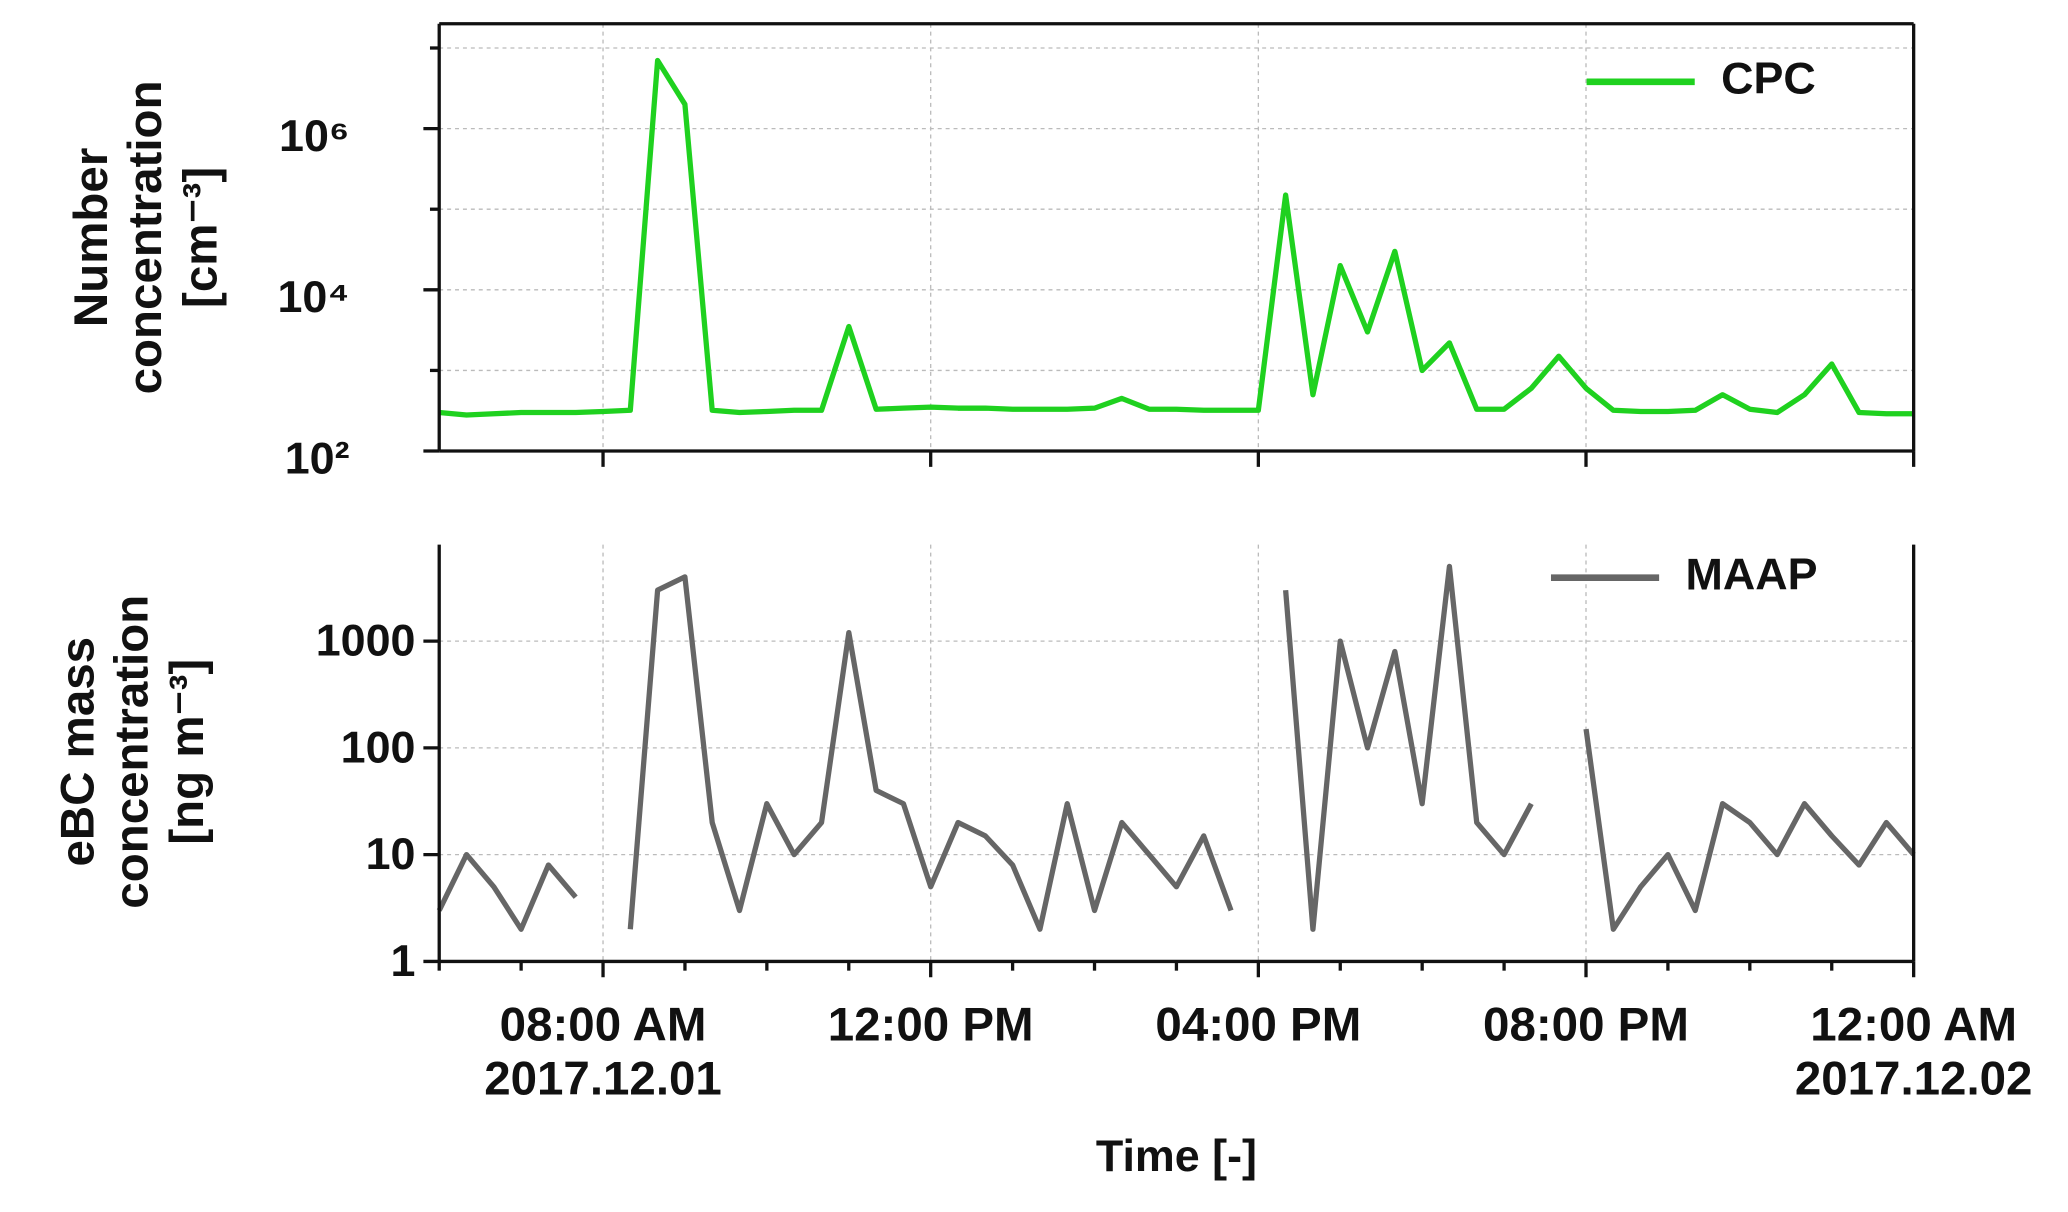 The image size is (2068, 1212). I want to click on y-axis-label-box: eBC mass concentration [ng m⁻³], so click(132, 751).